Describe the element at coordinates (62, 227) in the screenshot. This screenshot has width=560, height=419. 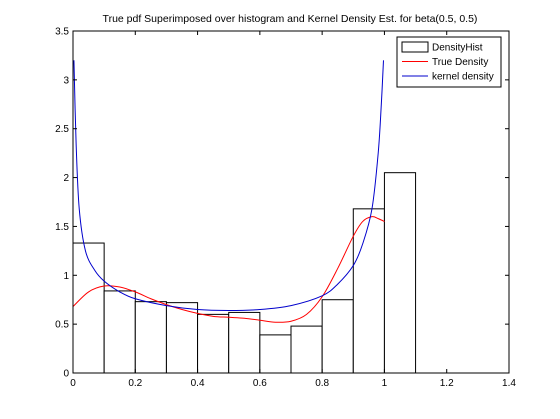
I see `y-tick-label: 1.5` at that location.